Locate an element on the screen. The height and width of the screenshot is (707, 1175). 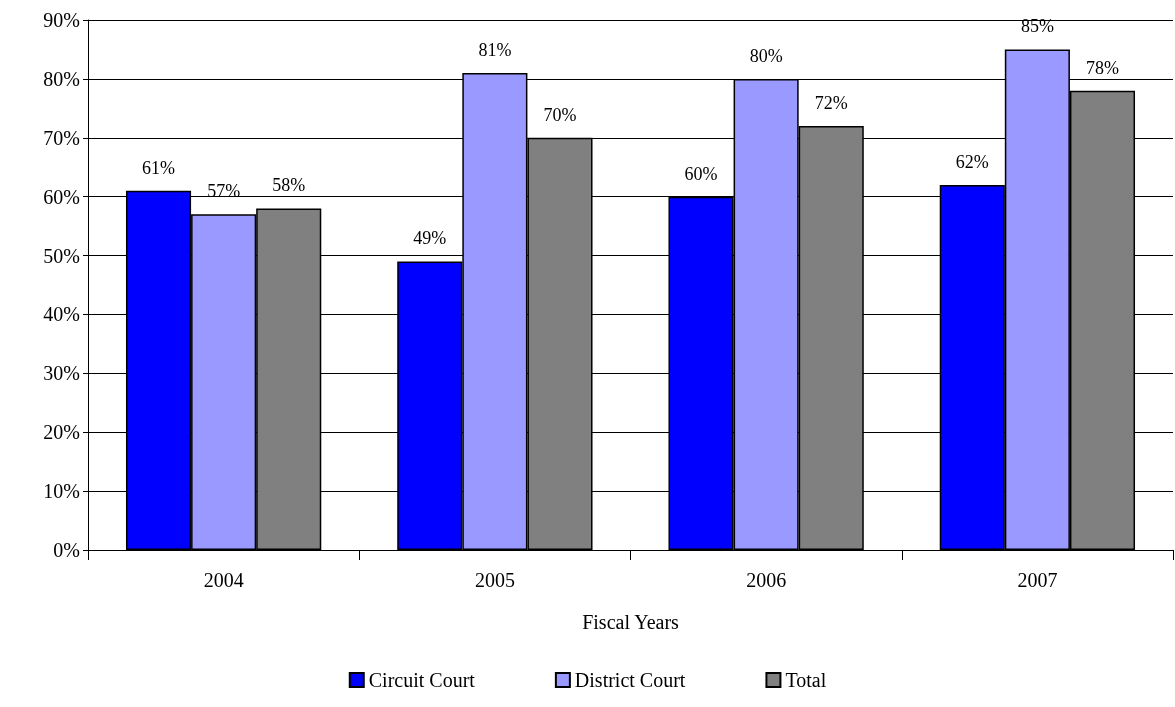
x-tick-label: 2005 is located at coordinates (494, 580).